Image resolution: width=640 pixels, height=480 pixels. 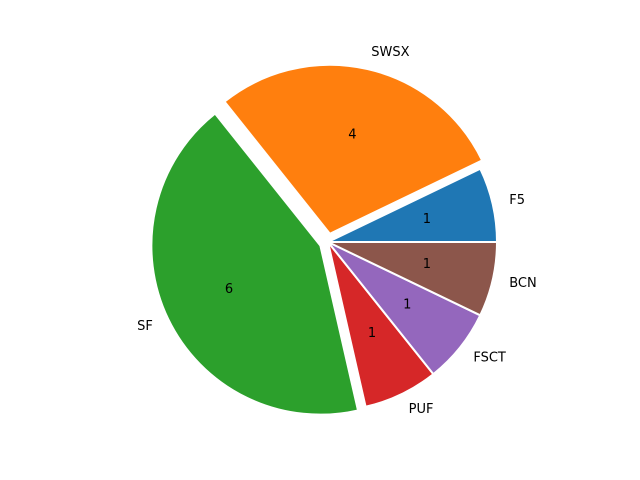 What do you see at coordinates (421, 409) in the screenshot?
I see `slice-label-puf: PUF` at bounding box center [421, 409].